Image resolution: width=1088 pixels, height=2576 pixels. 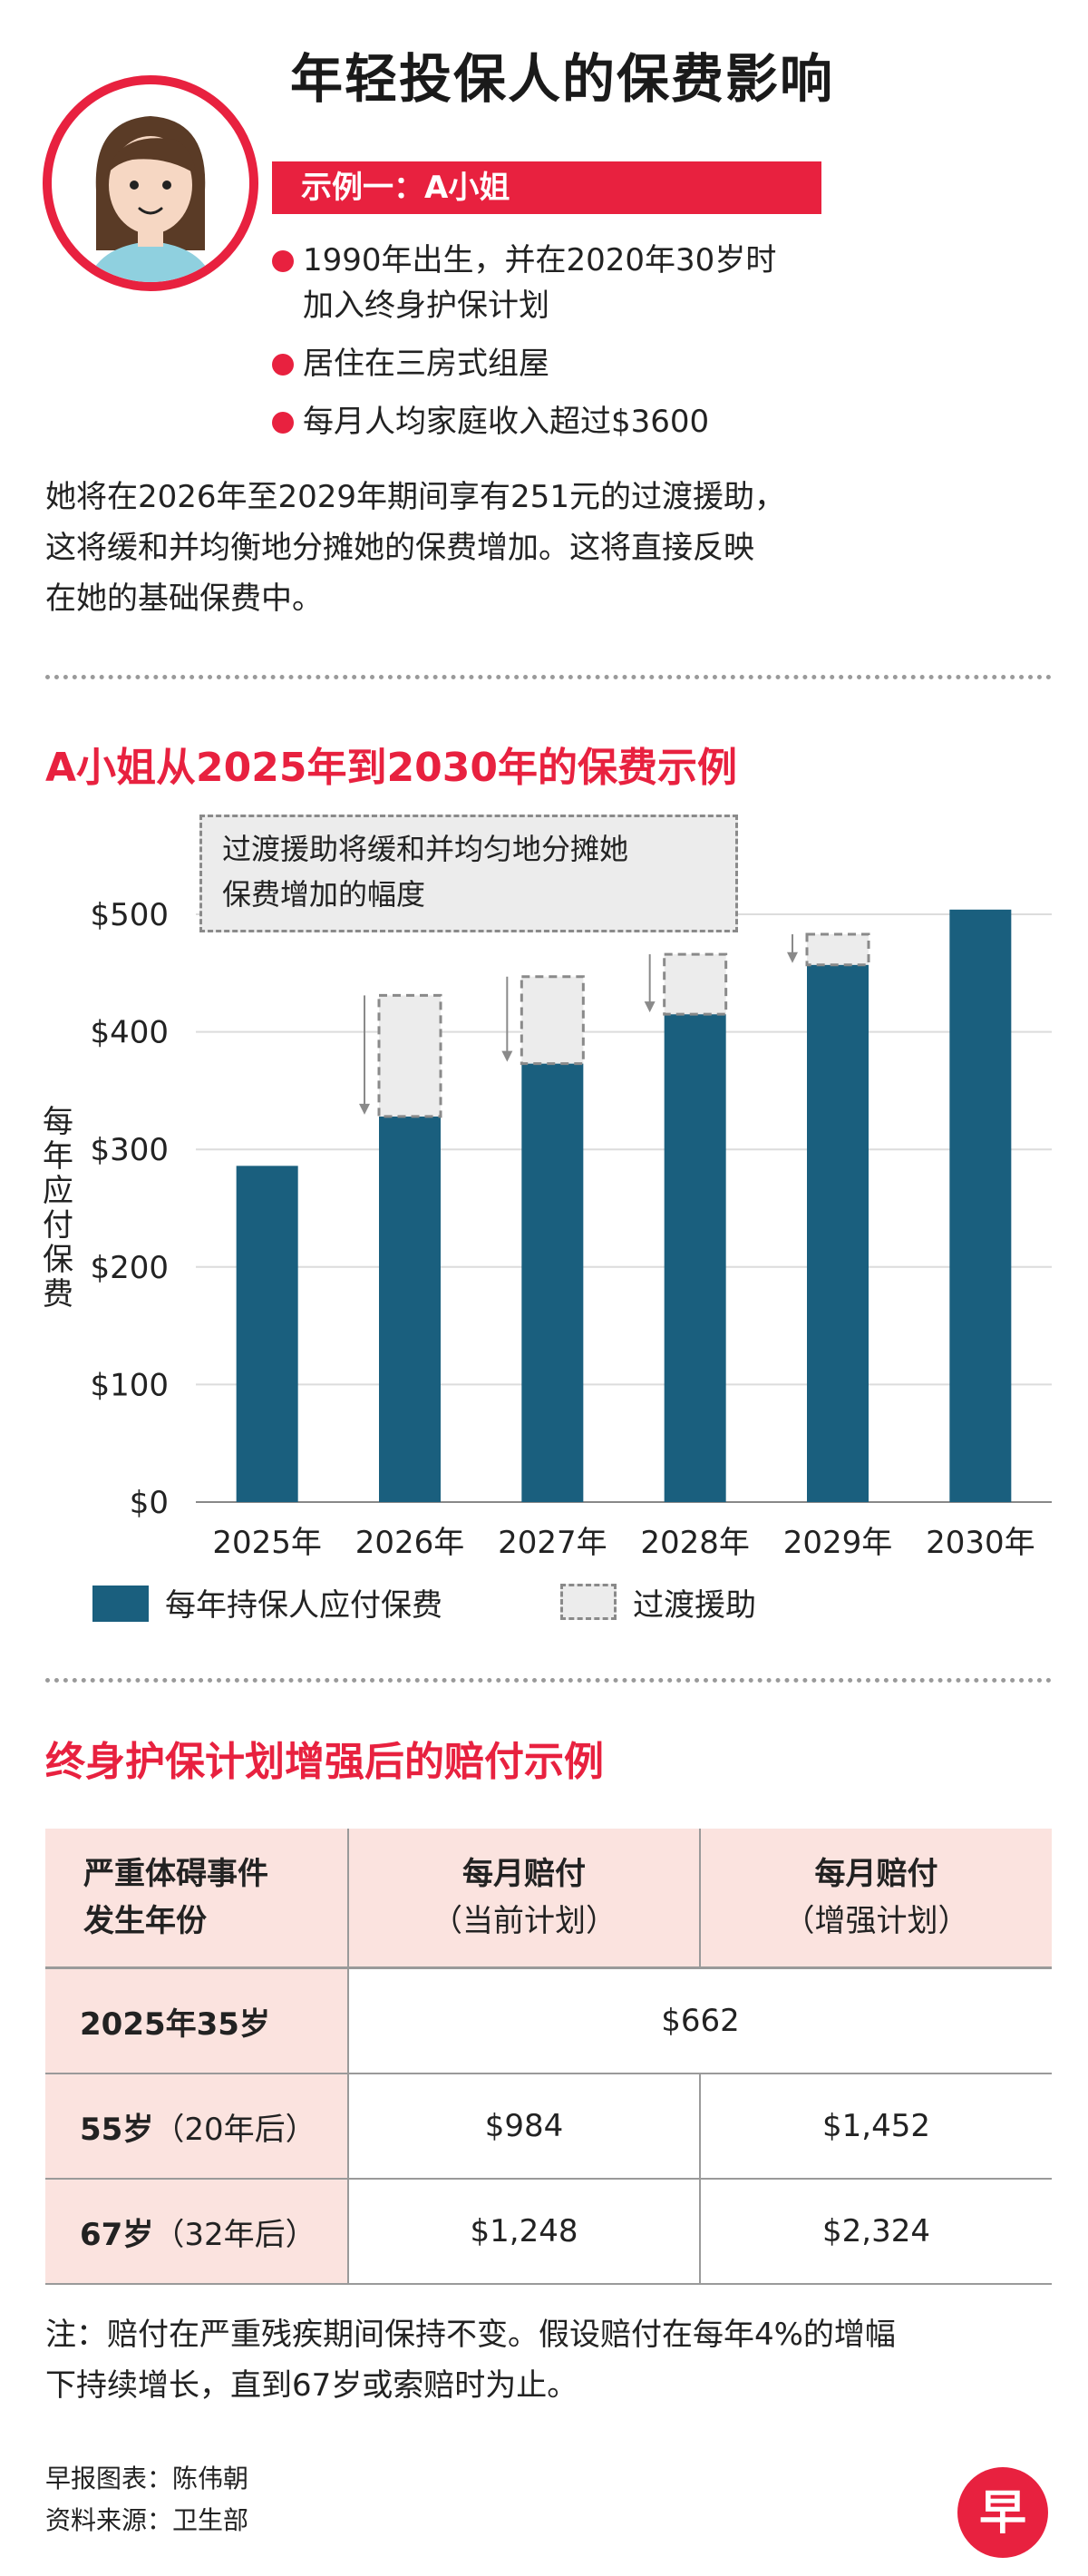 I want to click on y-tick-label: $300, so click(x=129, y=1150).